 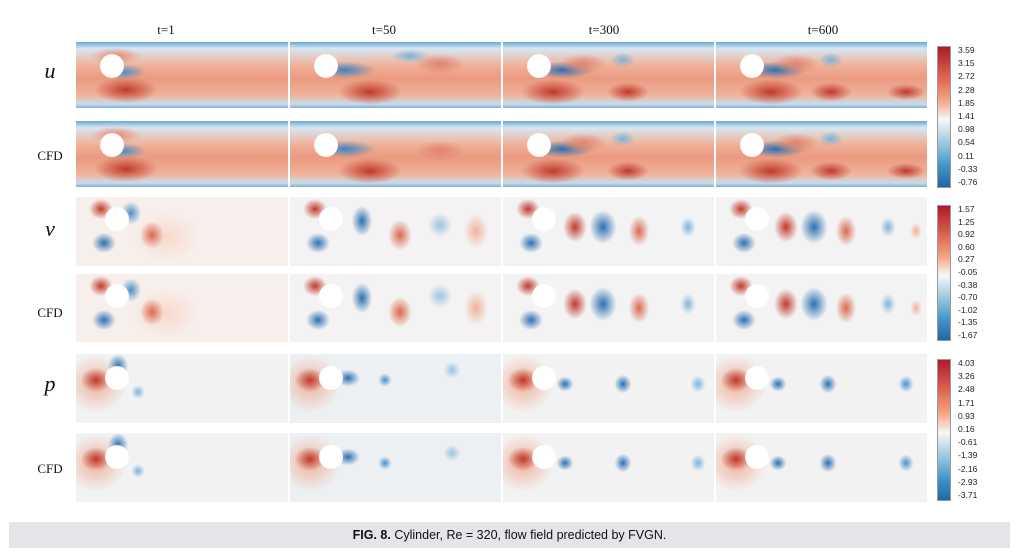 I want to click on colorbar-tick-label: 0.16, so click(x=966, y=429).